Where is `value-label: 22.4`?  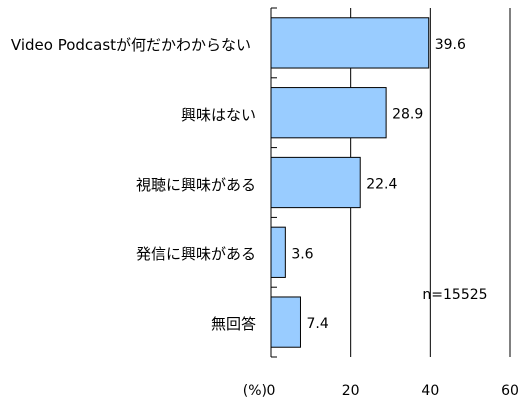
value-label: 22.4 is located at coordinates (381, 185).